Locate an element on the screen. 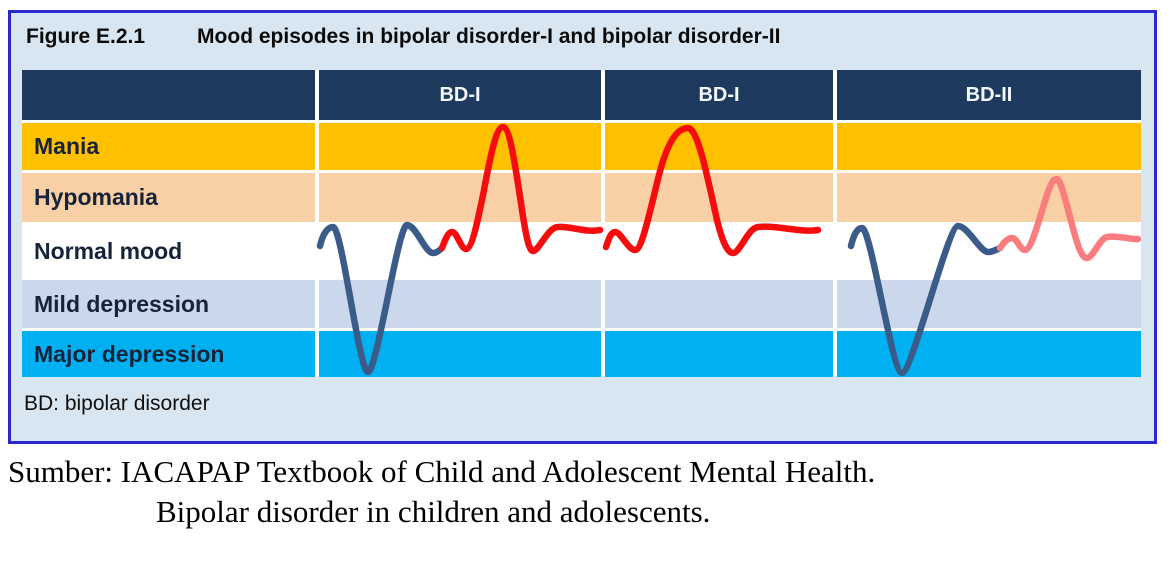  header-cell-bd1-second: BD-I is located at coordinates (719, 95).